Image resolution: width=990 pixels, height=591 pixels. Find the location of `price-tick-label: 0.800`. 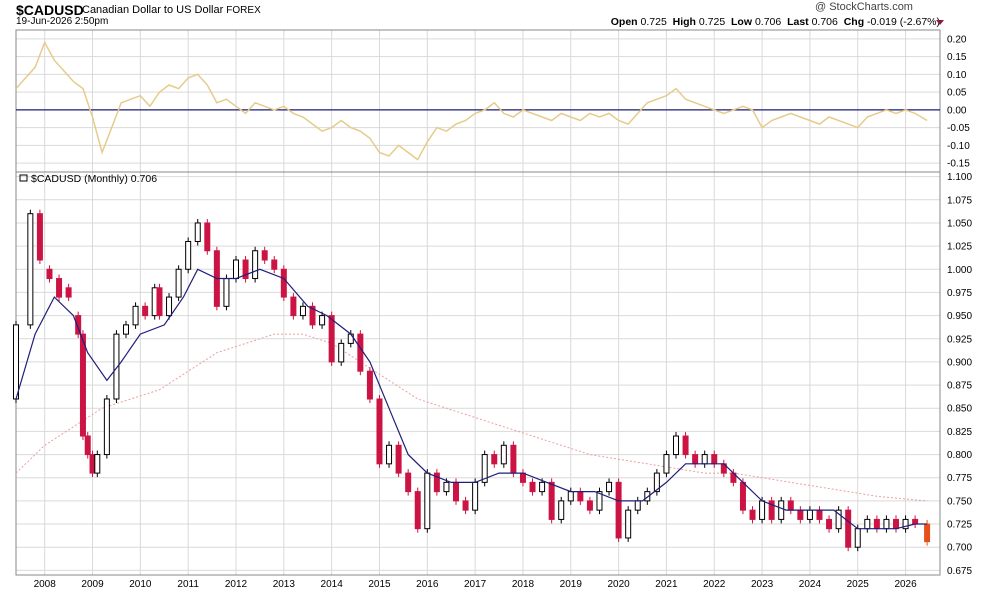

price-tick-label: 0.800 is located at coordinates (959, 455).